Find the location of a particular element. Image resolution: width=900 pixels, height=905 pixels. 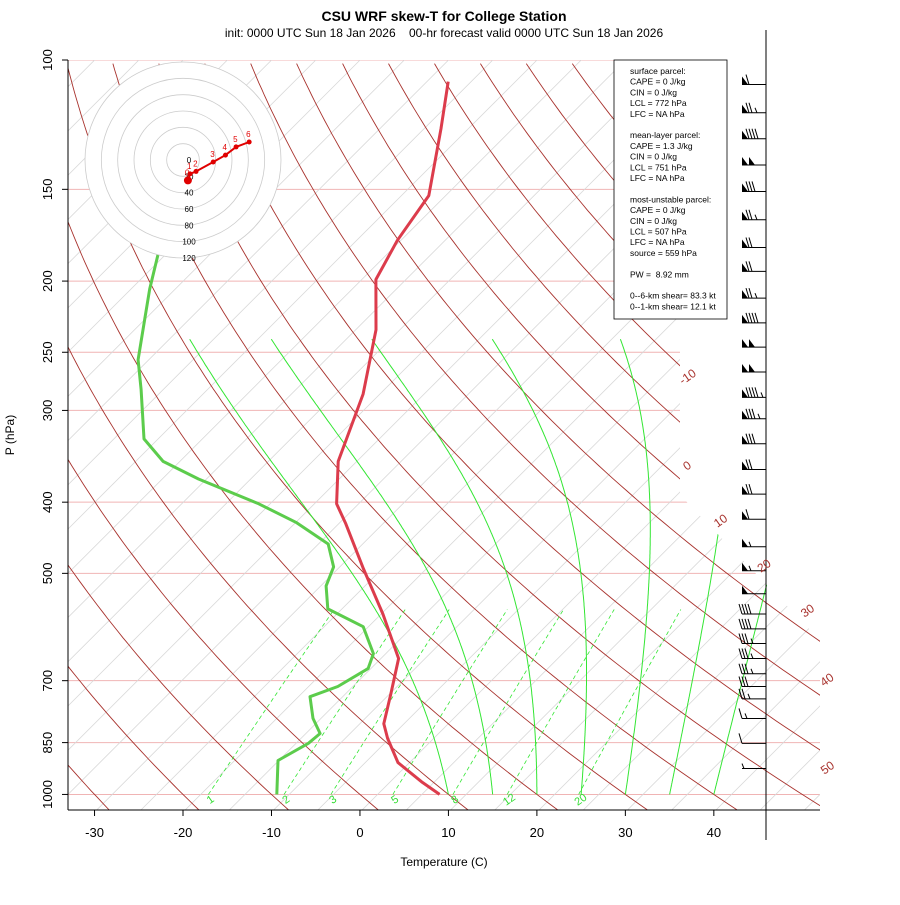

hodograph-km-label: 5 is located at coordinates (235, 139).